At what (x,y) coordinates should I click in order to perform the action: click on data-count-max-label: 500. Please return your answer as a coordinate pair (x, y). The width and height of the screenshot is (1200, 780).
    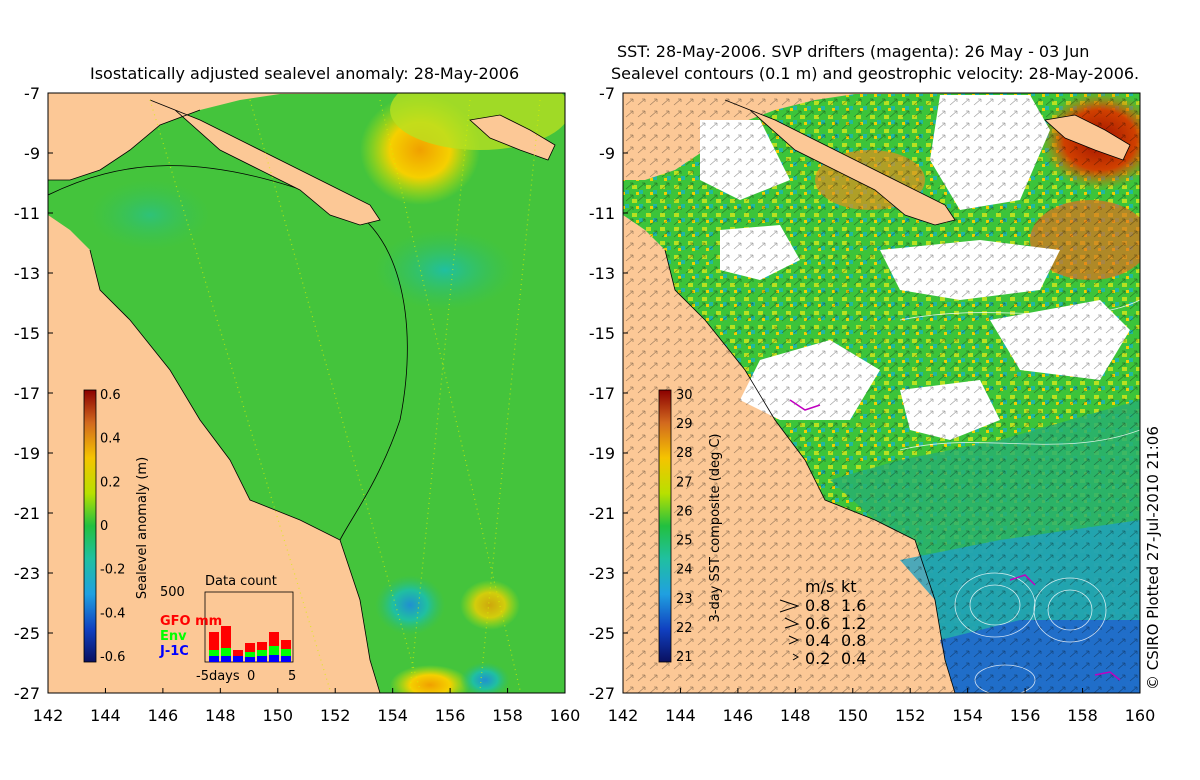
    Looking at the image, I should click on (172, 592).